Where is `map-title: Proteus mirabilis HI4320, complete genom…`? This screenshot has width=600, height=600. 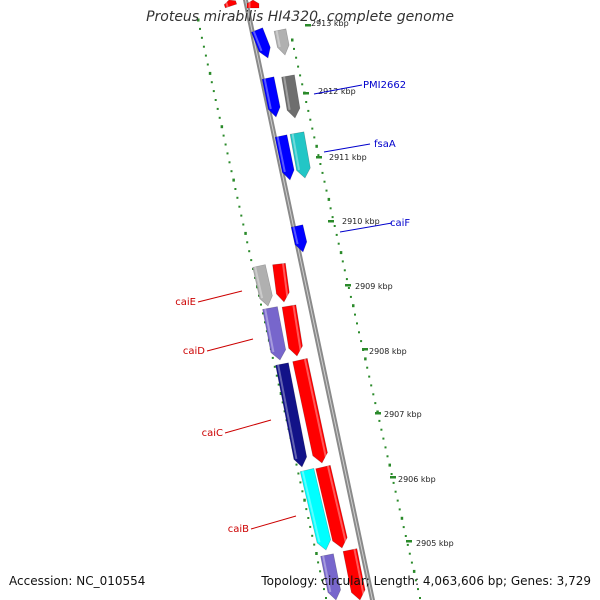
map-title: Proteus mirabilis HI4320, complete genom… is located at coordinates (300, 17).